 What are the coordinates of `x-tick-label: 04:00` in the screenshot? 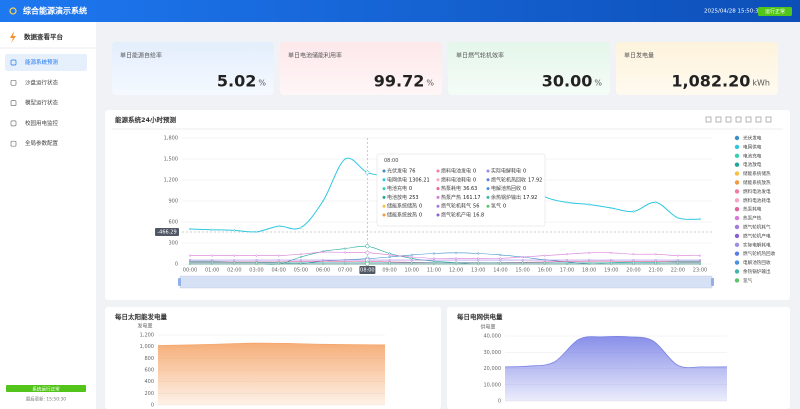 It's located at (278, 271).